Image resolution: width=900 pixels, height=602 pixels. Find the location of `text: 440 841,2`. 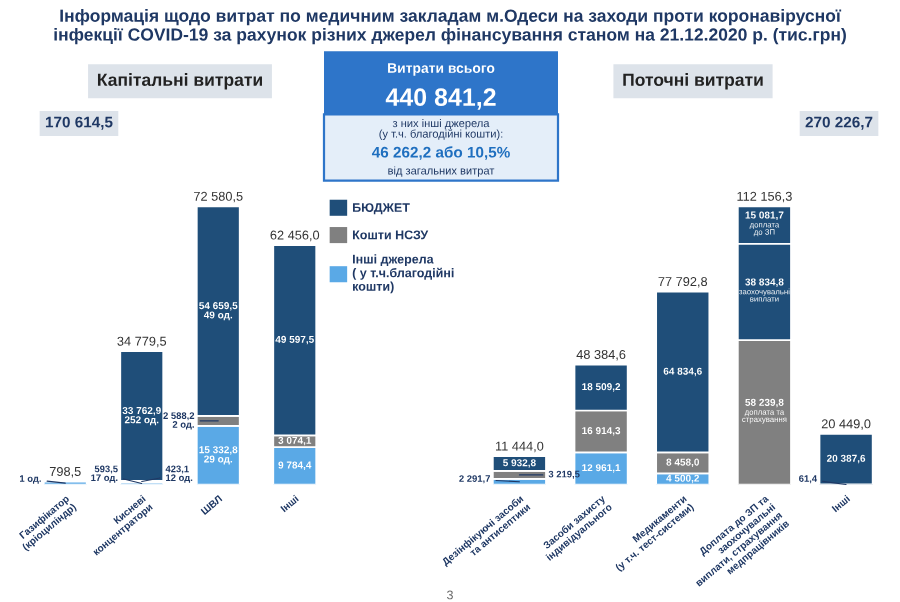

text: 440 841,2 is located at coordinates (440, 99).